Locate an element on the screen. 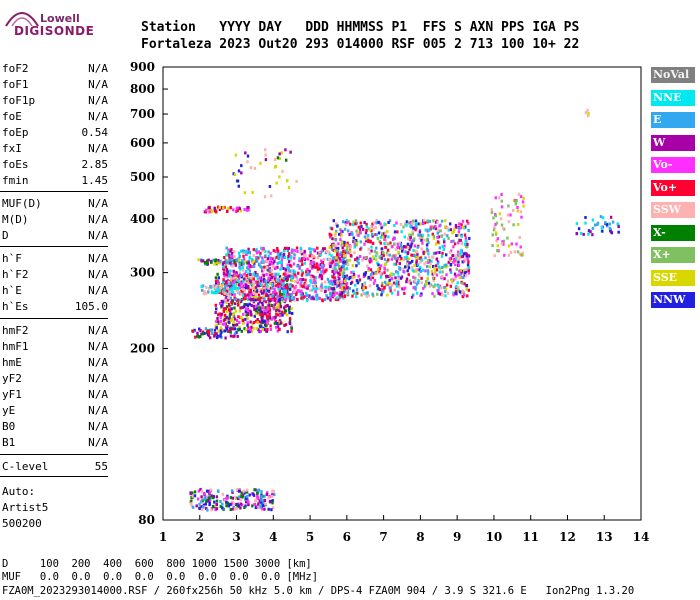  param-value-hmf2: N/A is located at coordinates (98, 330).